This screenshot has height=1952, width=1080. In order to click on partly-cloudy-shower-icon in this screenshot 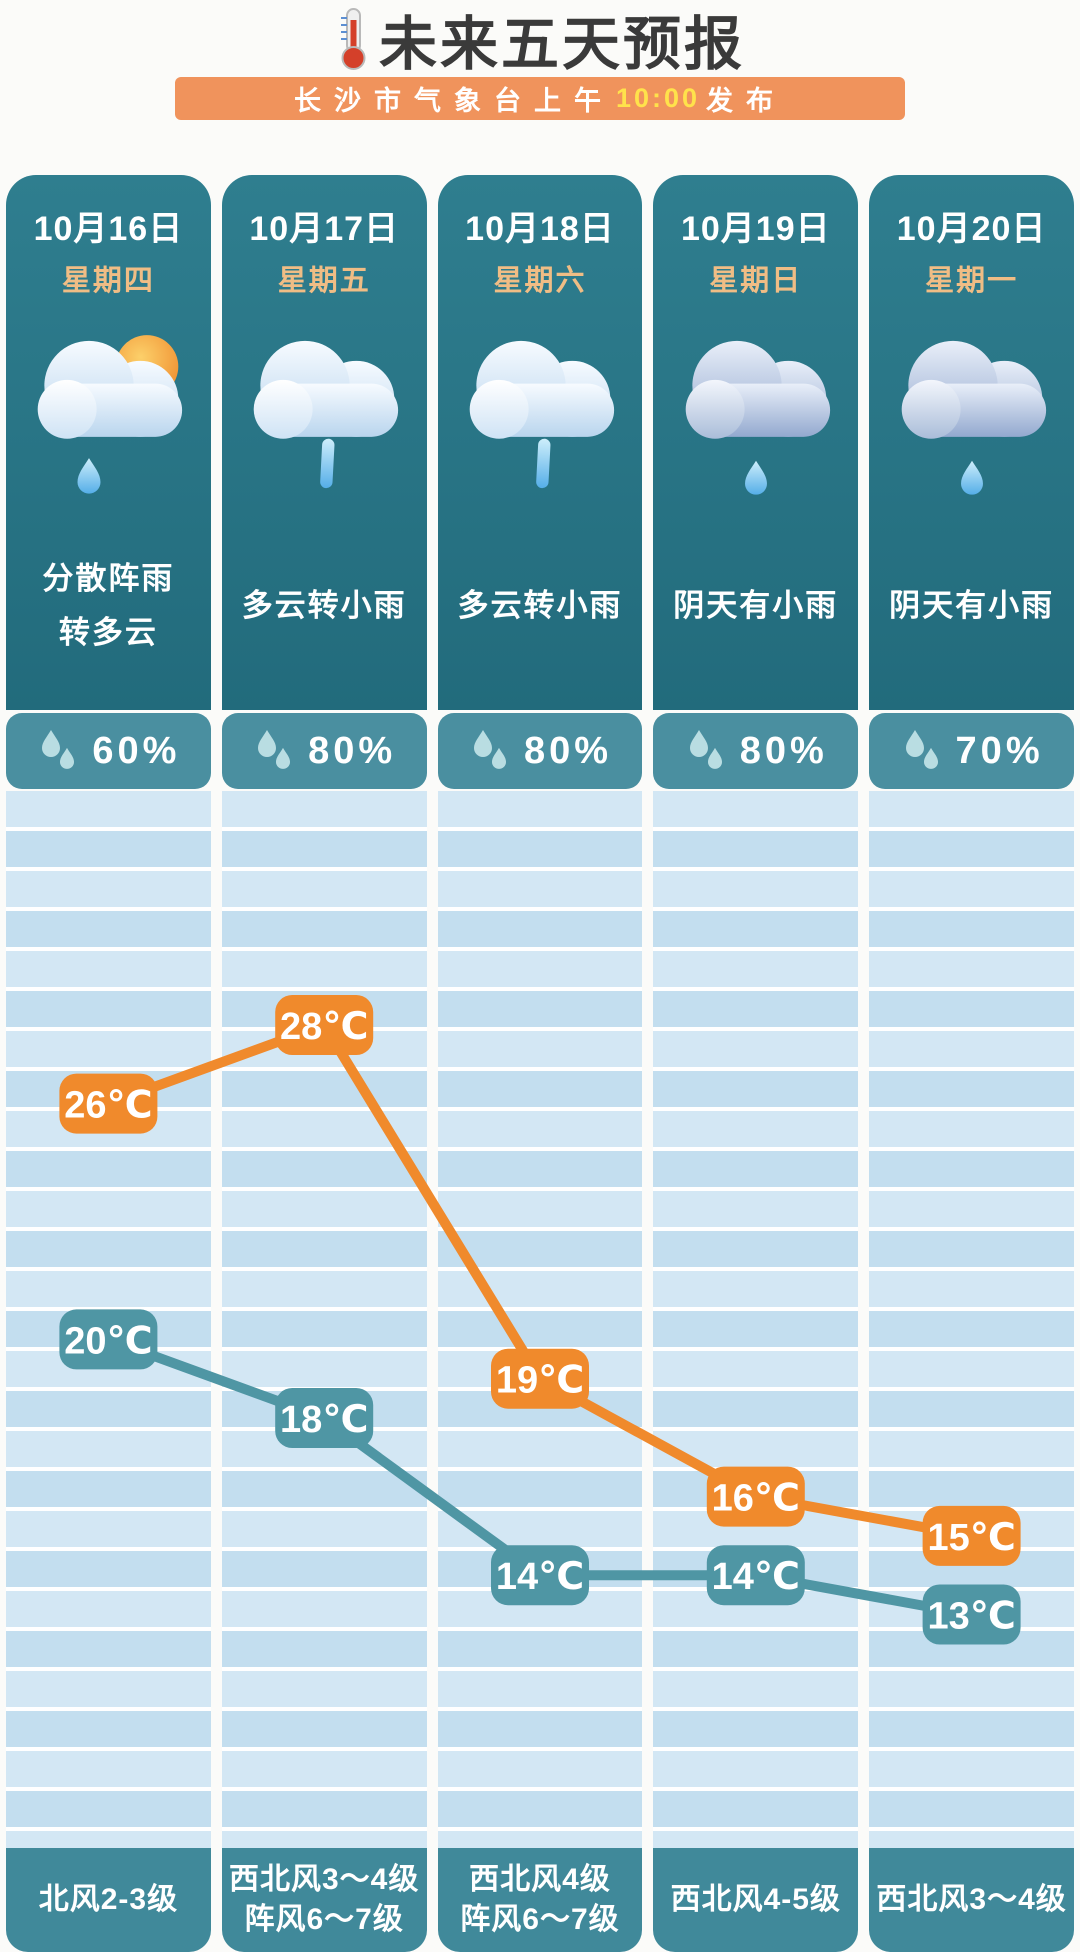, I will do `click(108, 412)`.